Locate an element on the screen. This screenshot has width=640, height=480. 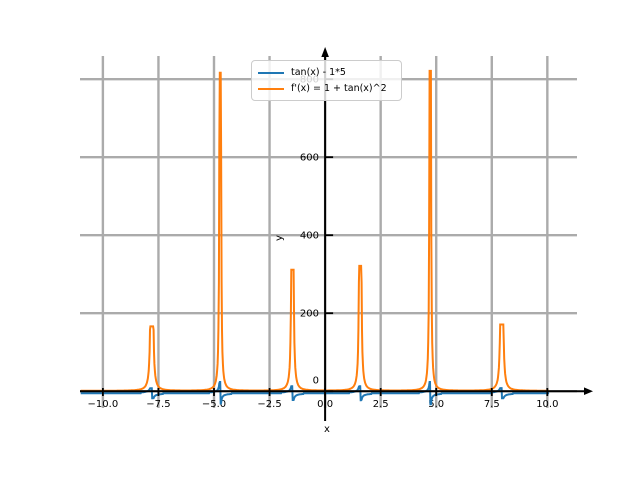
legend-label-derivative: f'(x) = 1 + tan(x)^2 is located at coordinates (339, 88).